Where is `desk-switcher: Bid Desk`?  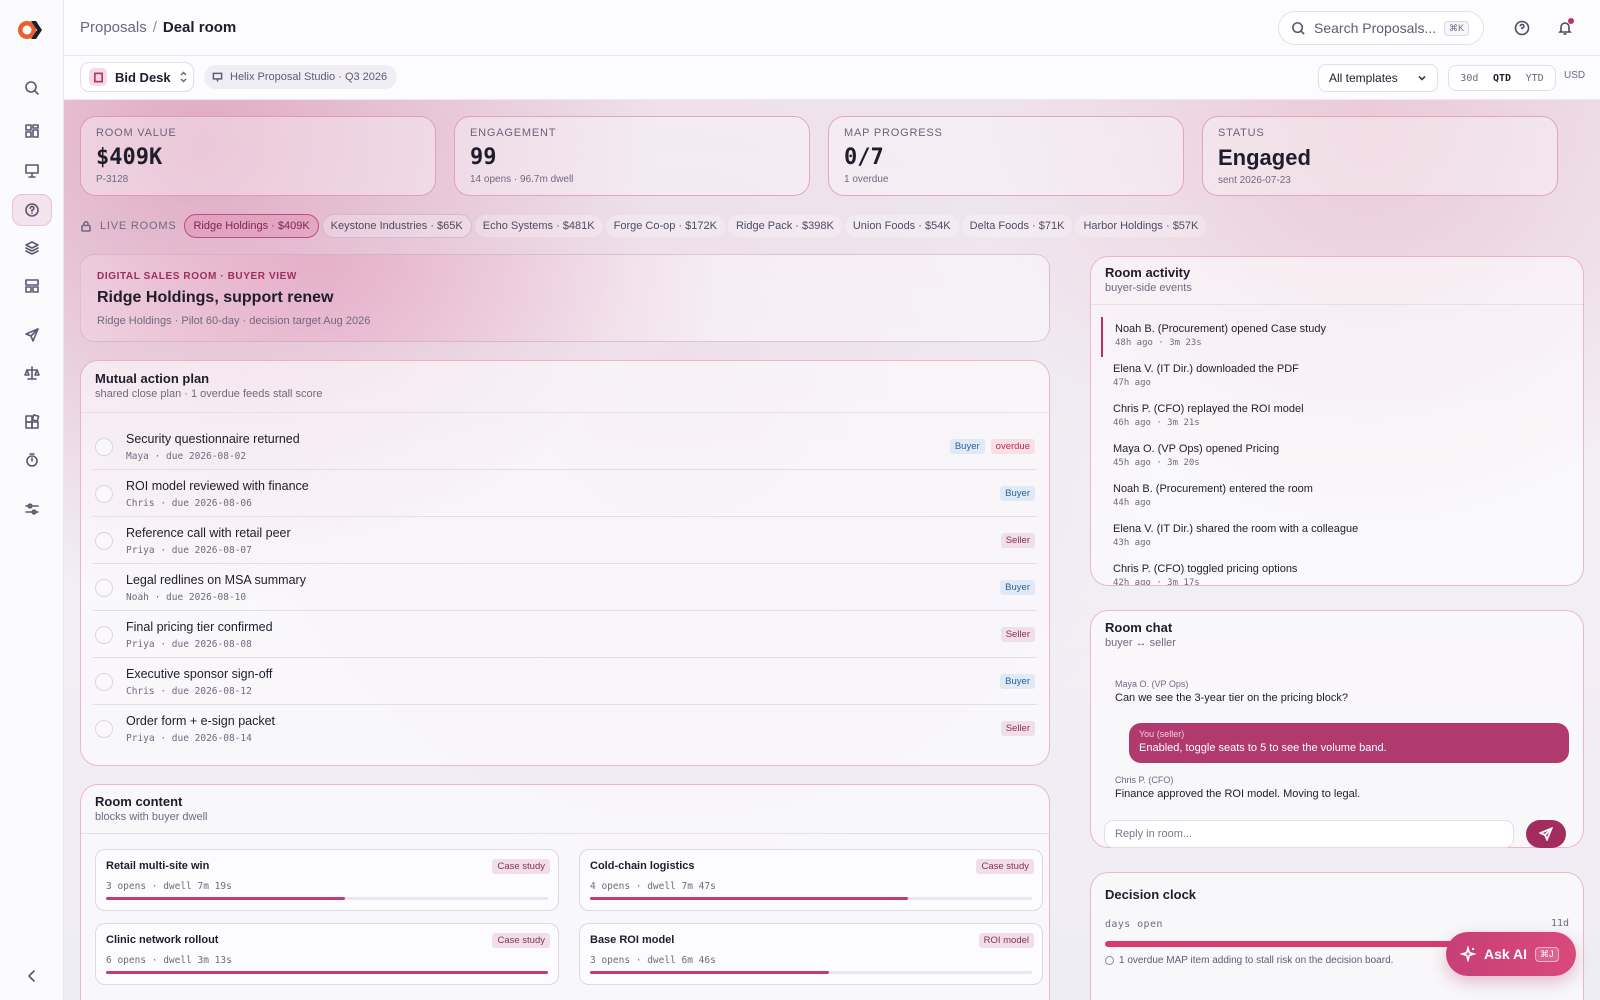
desk-switcher: Bid Desk is located at coordinates (137, 77).